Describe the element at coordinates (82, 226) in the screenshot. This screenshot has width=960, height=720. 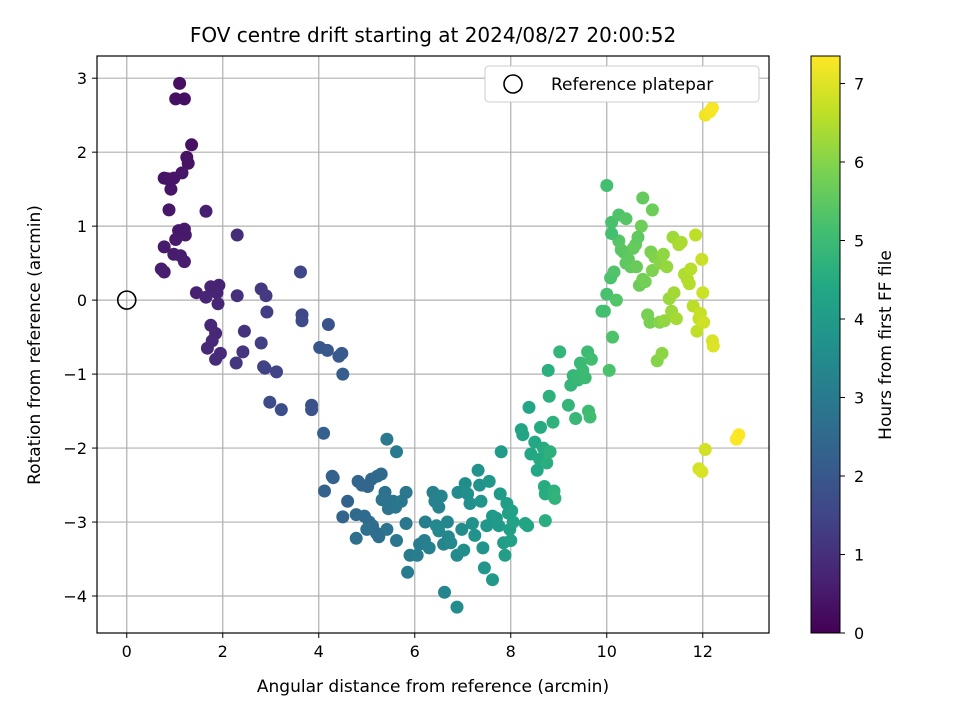
I see `y-tick-label: 1` at that location.